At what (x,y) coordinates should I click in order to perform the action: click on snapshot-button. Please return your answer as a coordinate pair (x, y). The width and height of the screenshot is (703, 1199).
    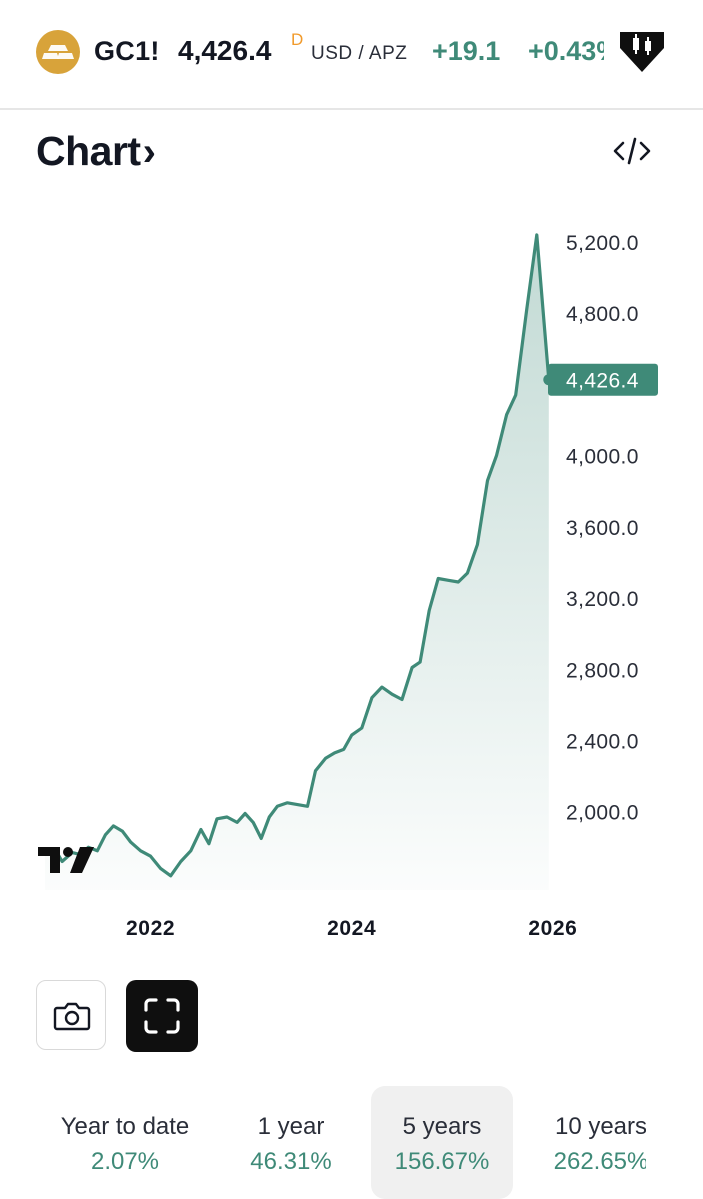
    Looking at the image, I should click on (71, 1015).